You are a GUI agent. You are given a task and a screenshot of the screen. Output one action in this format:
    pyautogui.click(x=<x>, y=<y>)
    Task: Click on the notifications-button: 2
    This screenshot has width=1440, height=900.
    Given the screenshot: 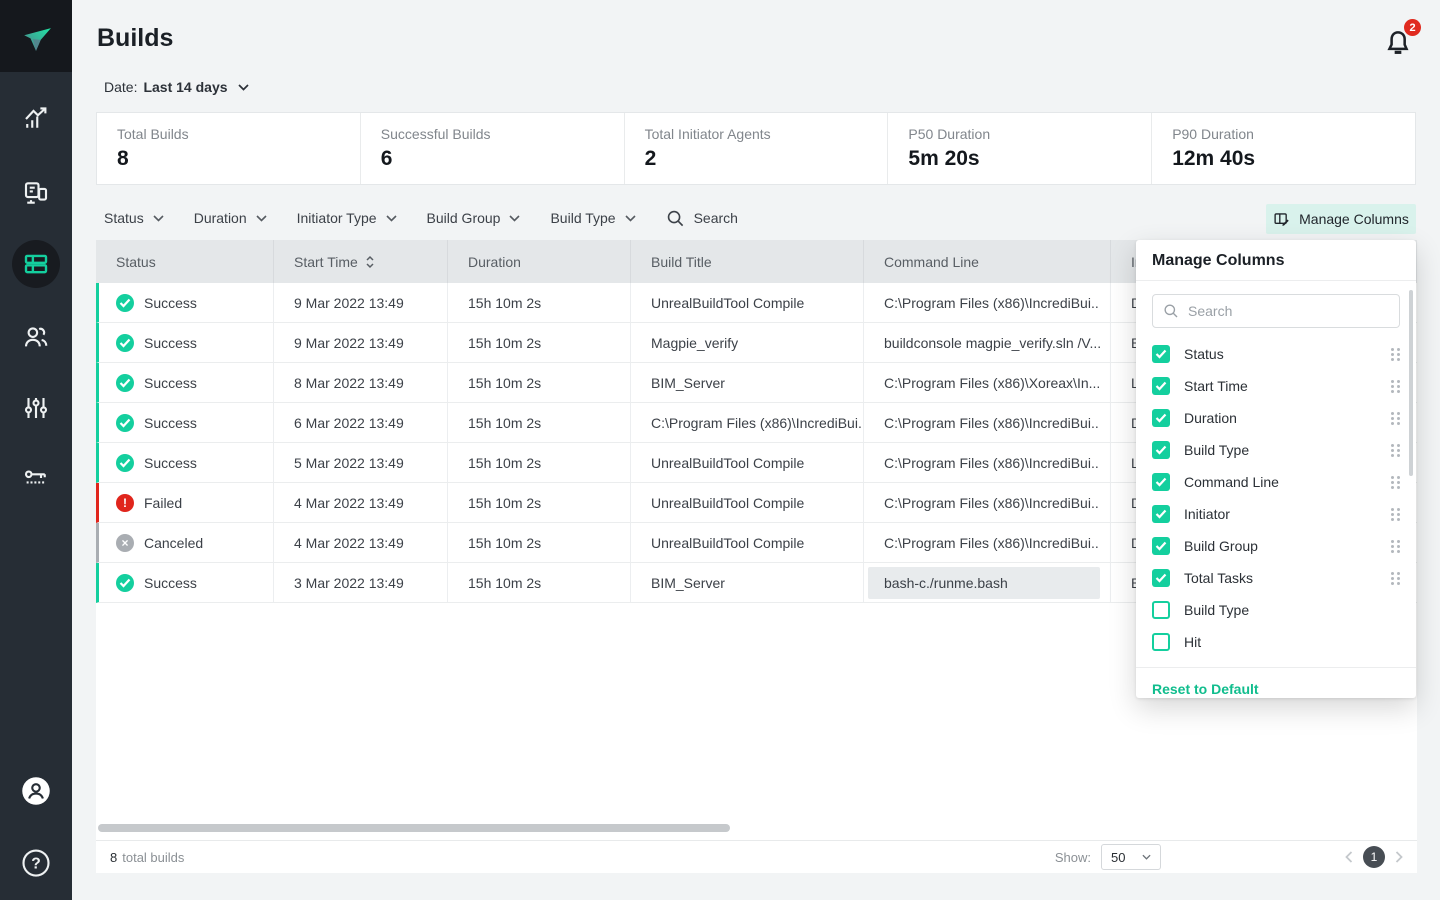 What is the action you would take?
    pyautogui.click(x=1400, y=40)
    